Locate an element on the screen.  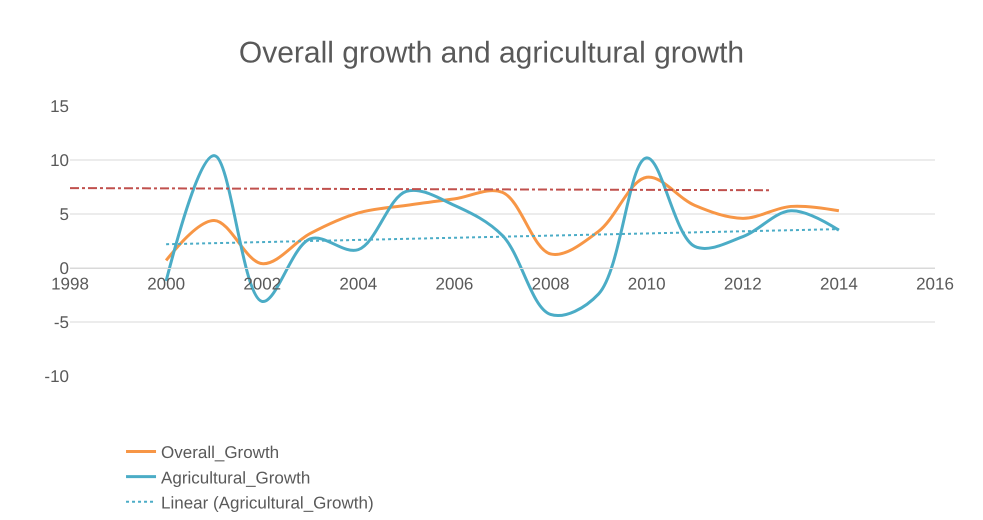
y-tick-label: 5 is located at coordinates (64, 214).